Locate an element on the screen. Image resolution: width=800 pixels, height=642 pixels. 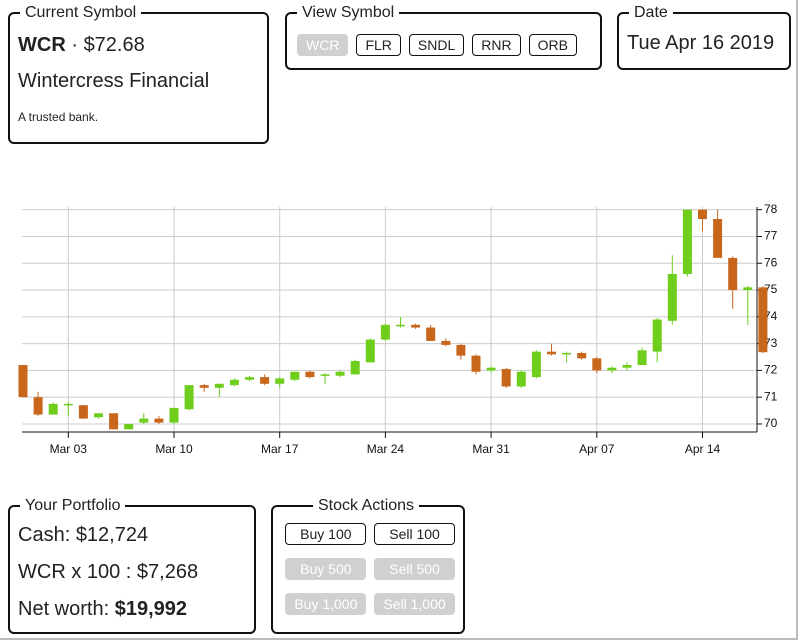
y-tick-label: 78 is located at coordinates (771, 209).